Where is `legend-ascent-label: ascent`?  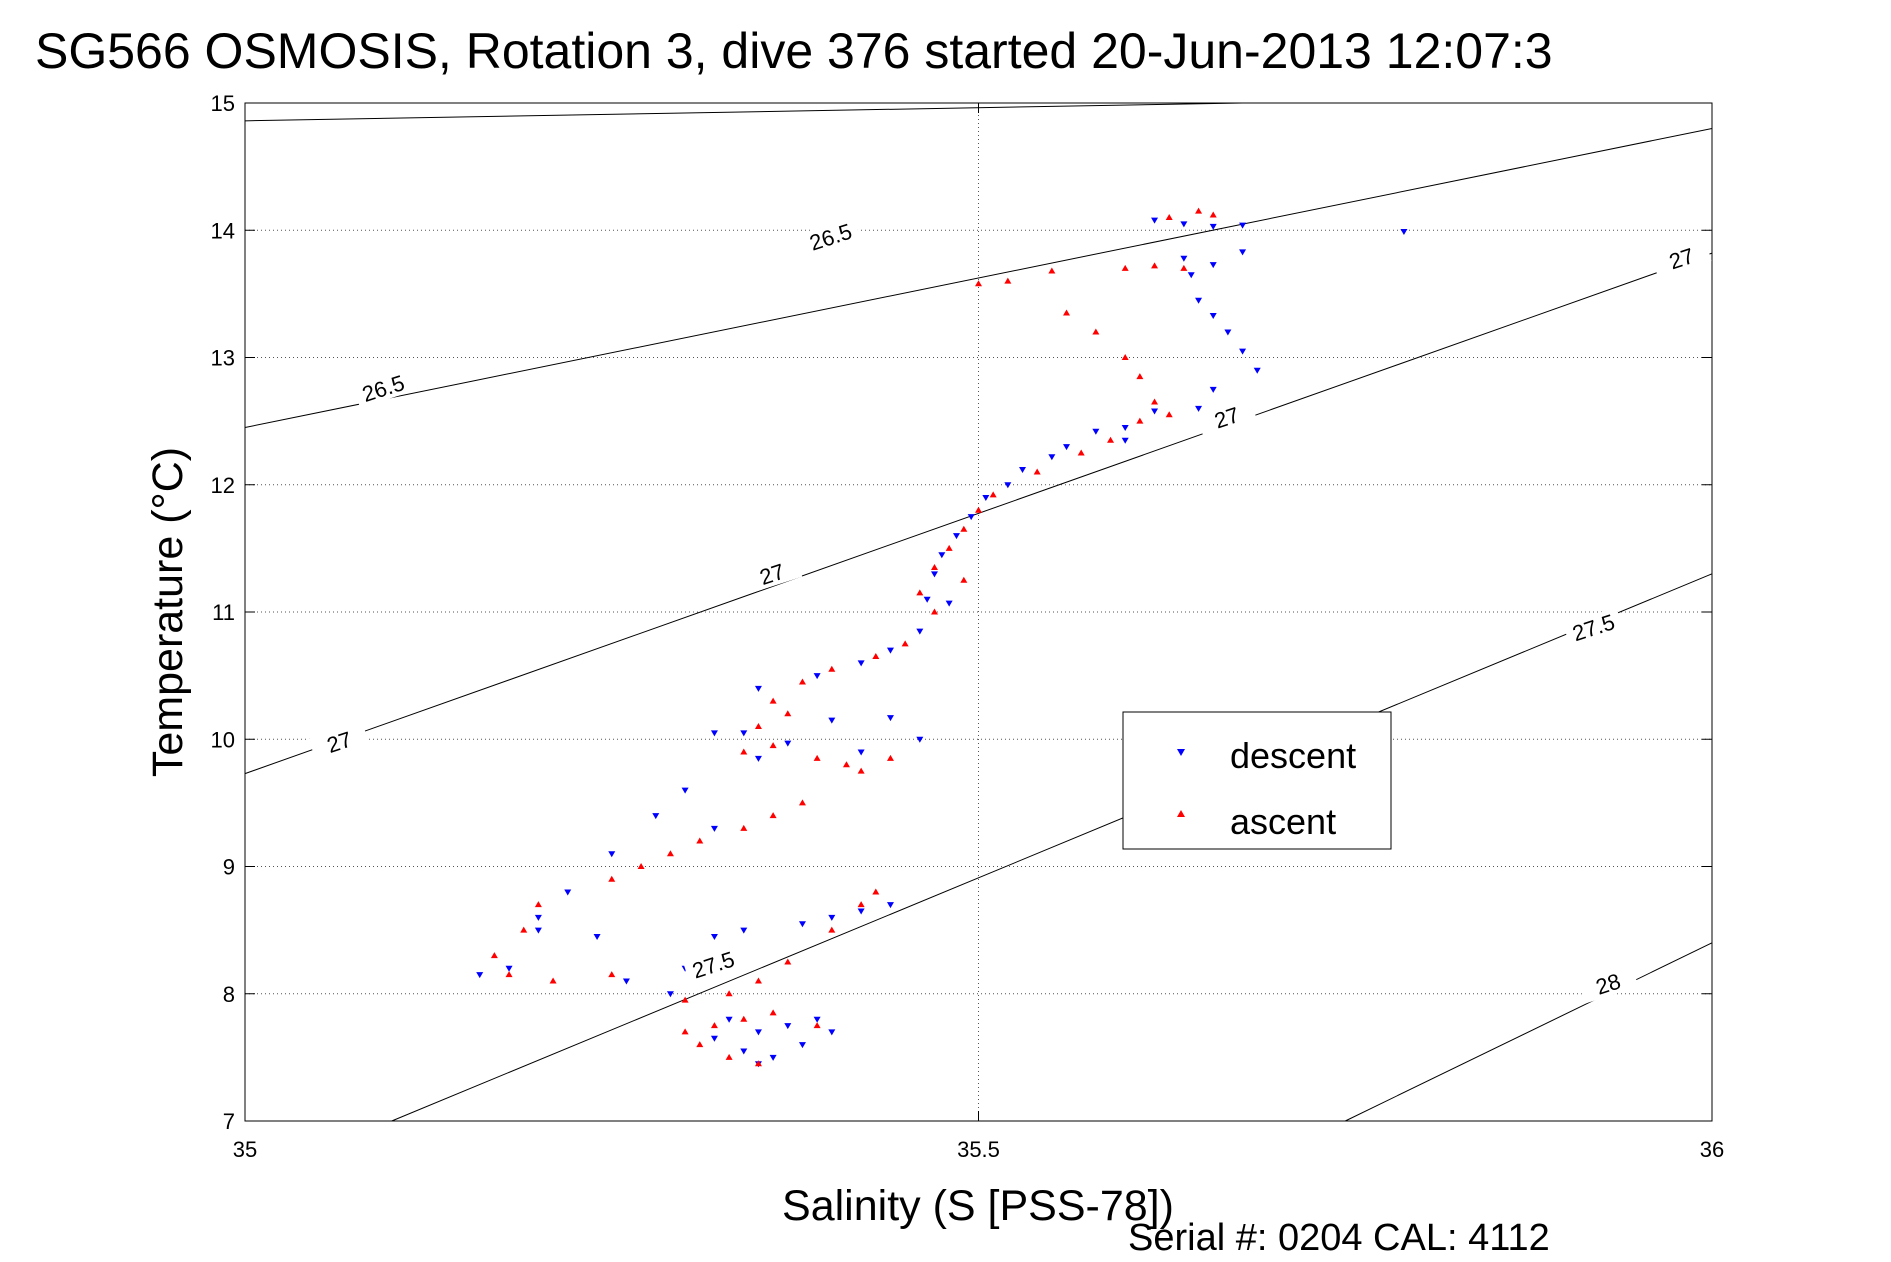 legend-ascent-label: ascent is located at coordinates (1283, 821).